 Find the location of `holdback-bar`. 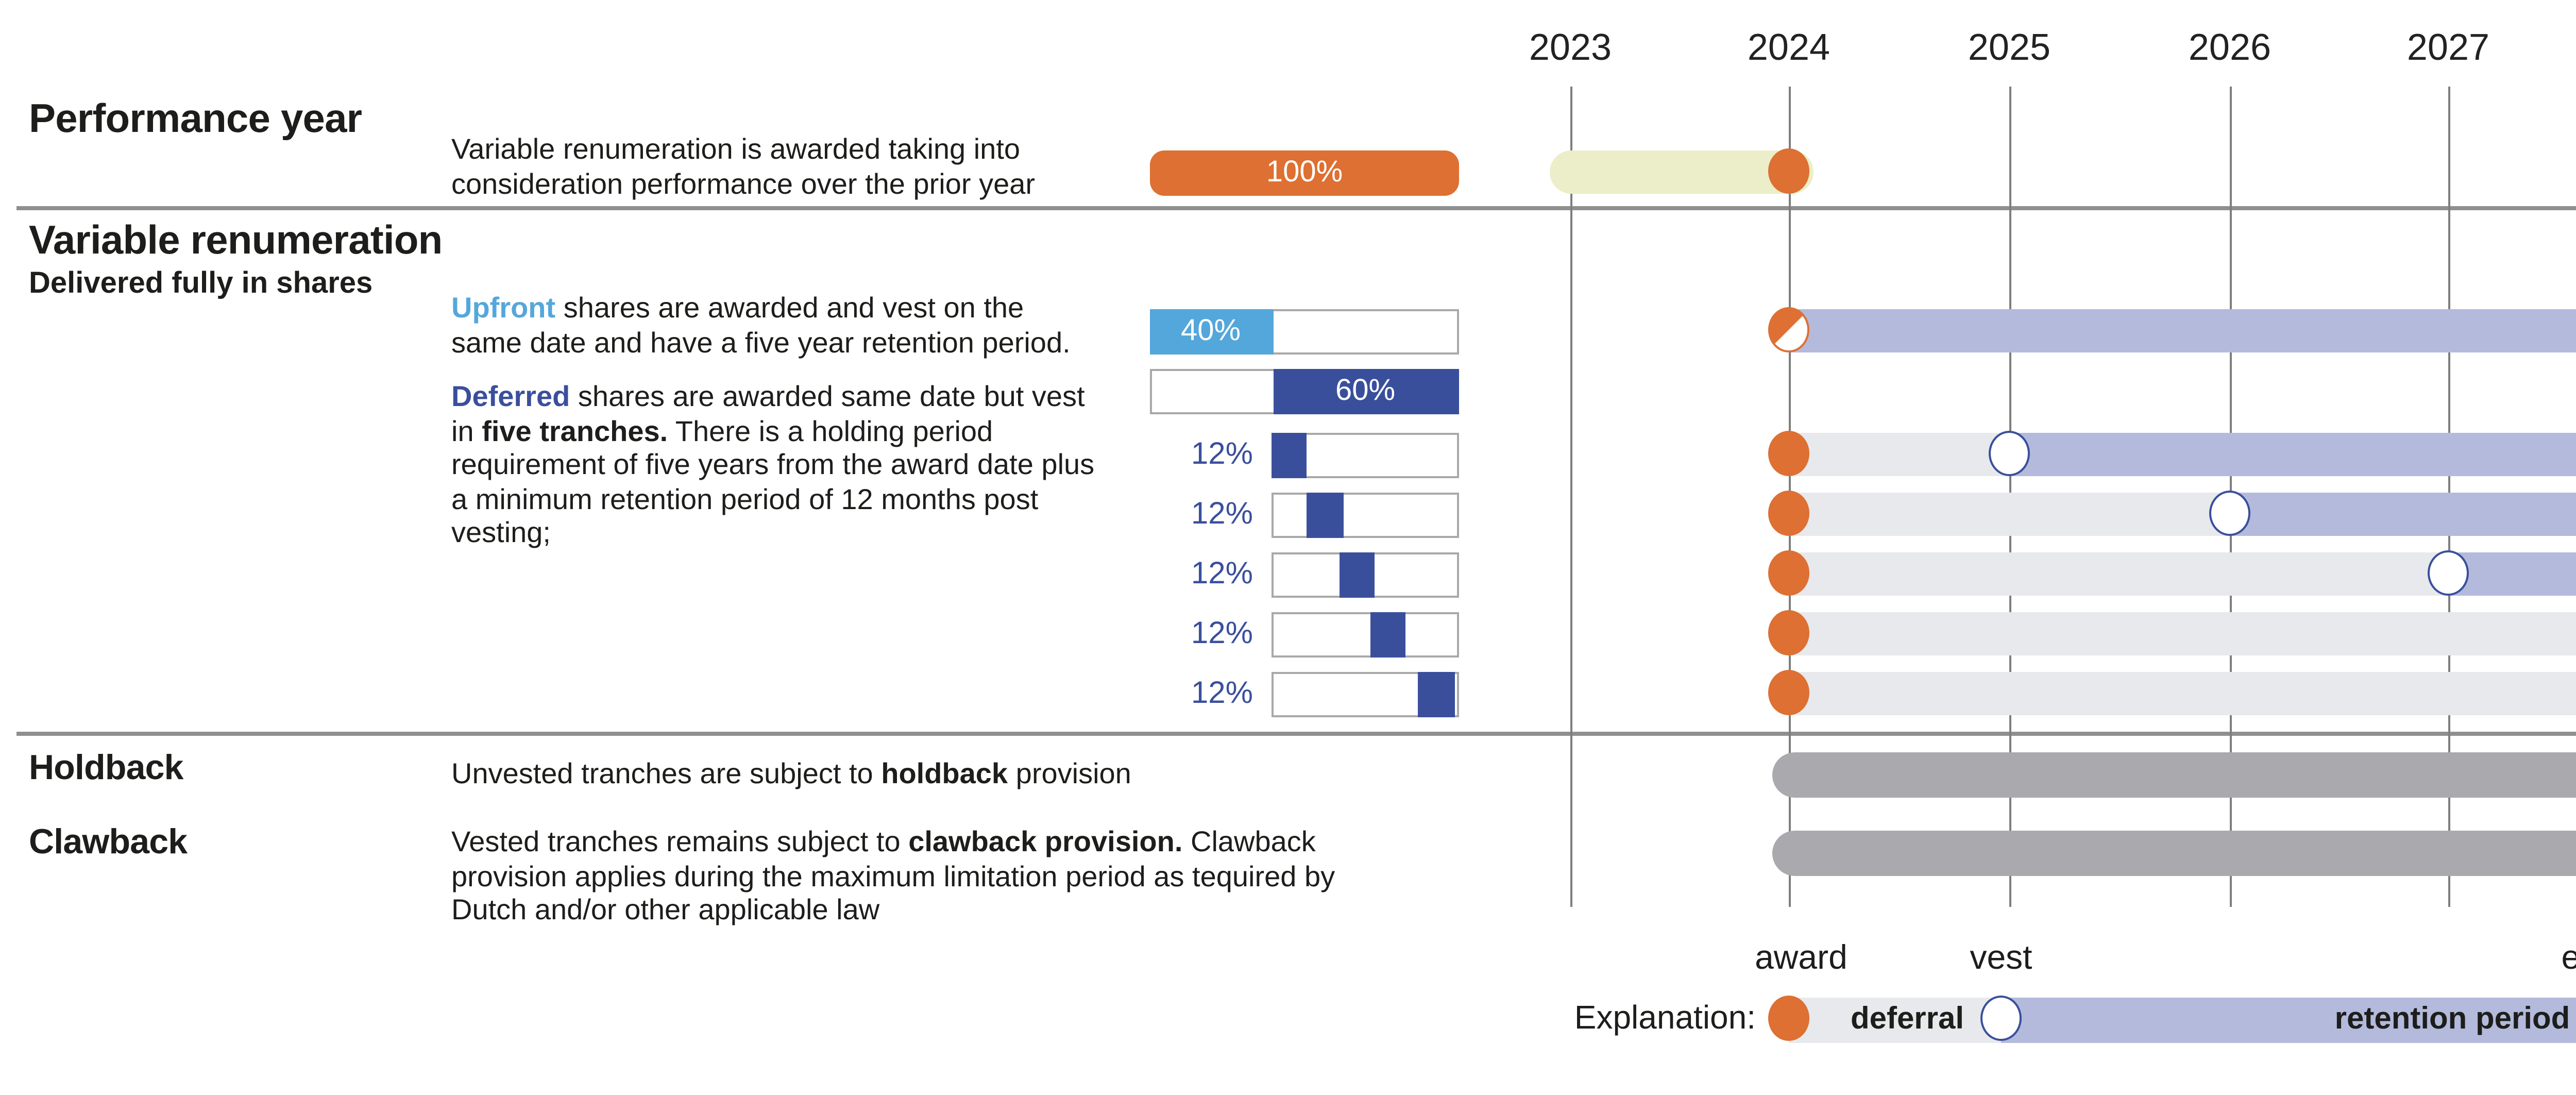

holdback-bar is located at coordinates (2174, 775).